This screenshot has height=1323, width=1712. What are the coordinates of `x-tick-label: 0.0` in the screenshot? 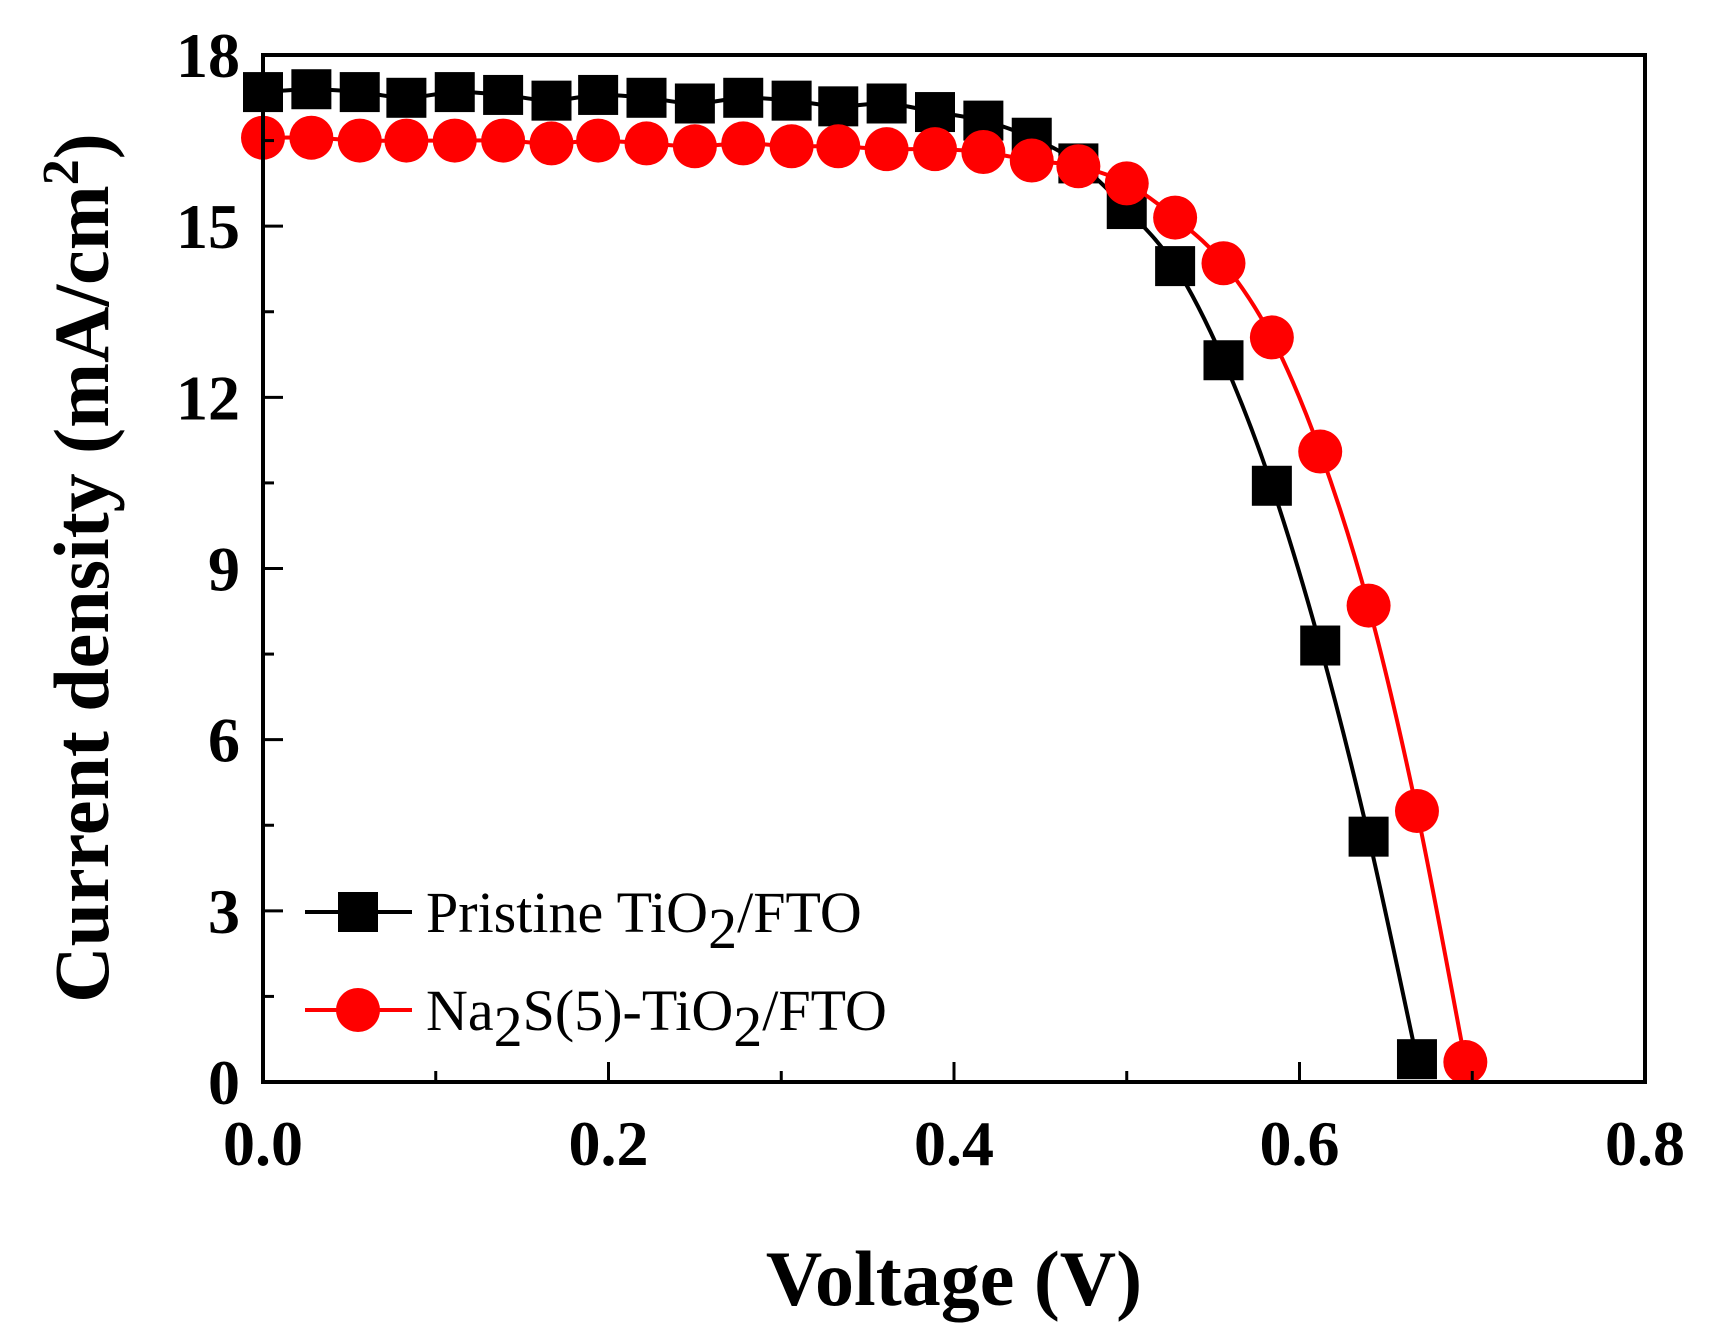 It's located at (263, 1143).